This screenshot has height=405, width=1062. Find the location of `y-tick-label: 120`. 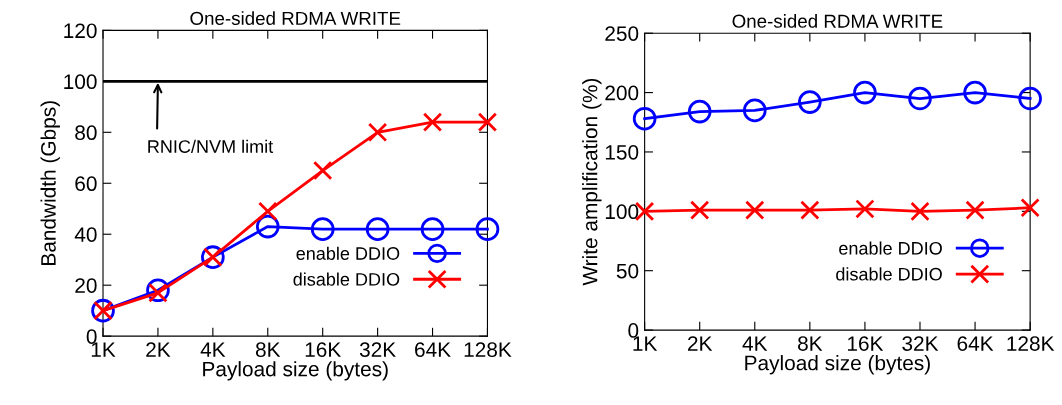

y-tick-label: 120 is located at coordinates (80, 31).